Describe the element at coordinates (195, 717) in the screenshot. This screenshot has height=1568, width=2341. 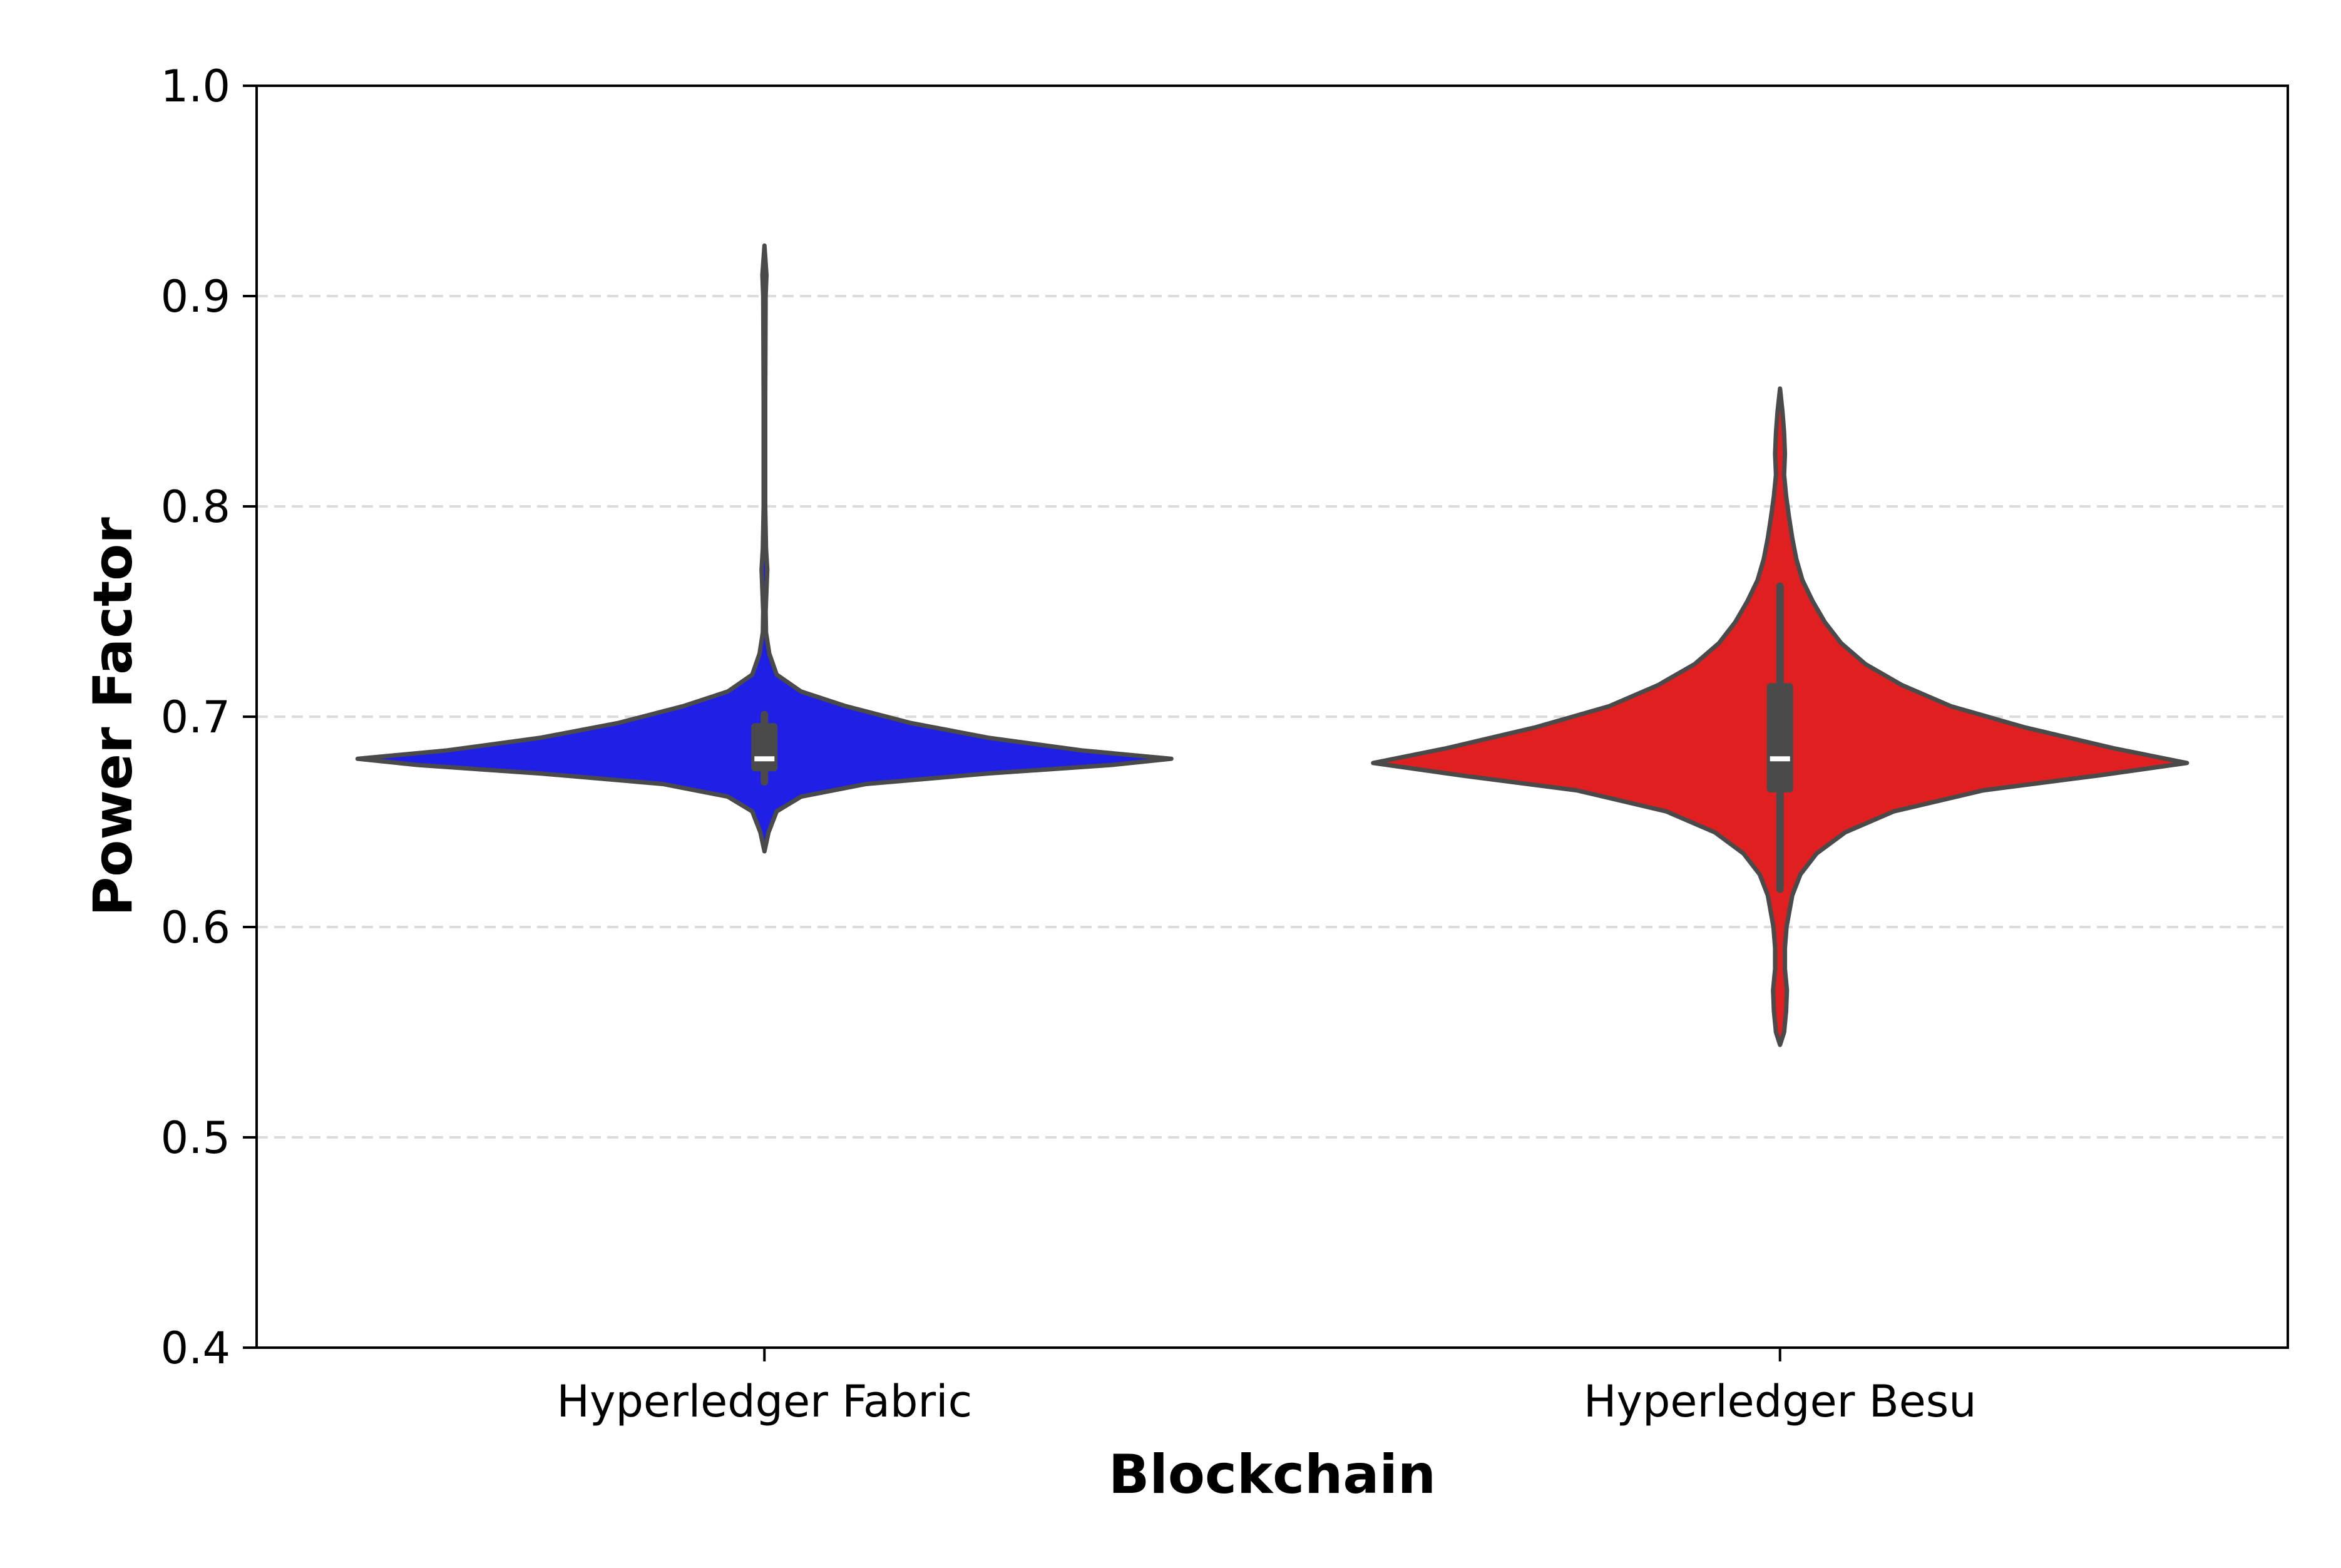
I see `y-tick-label: 0.7` at that location.